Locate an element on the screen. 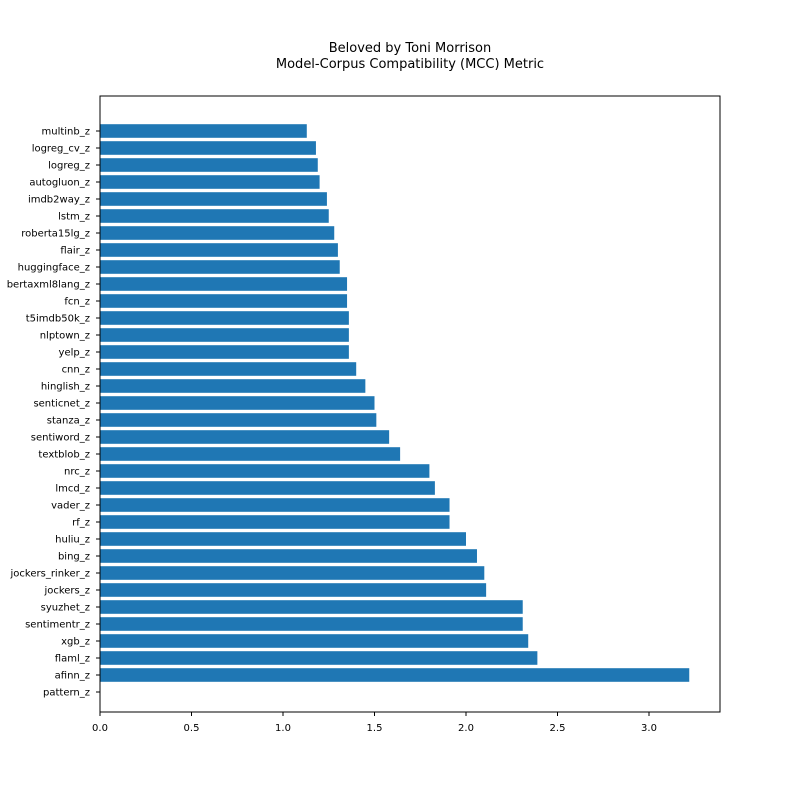  bar-flaml_z is located at coordinates (319, 658).